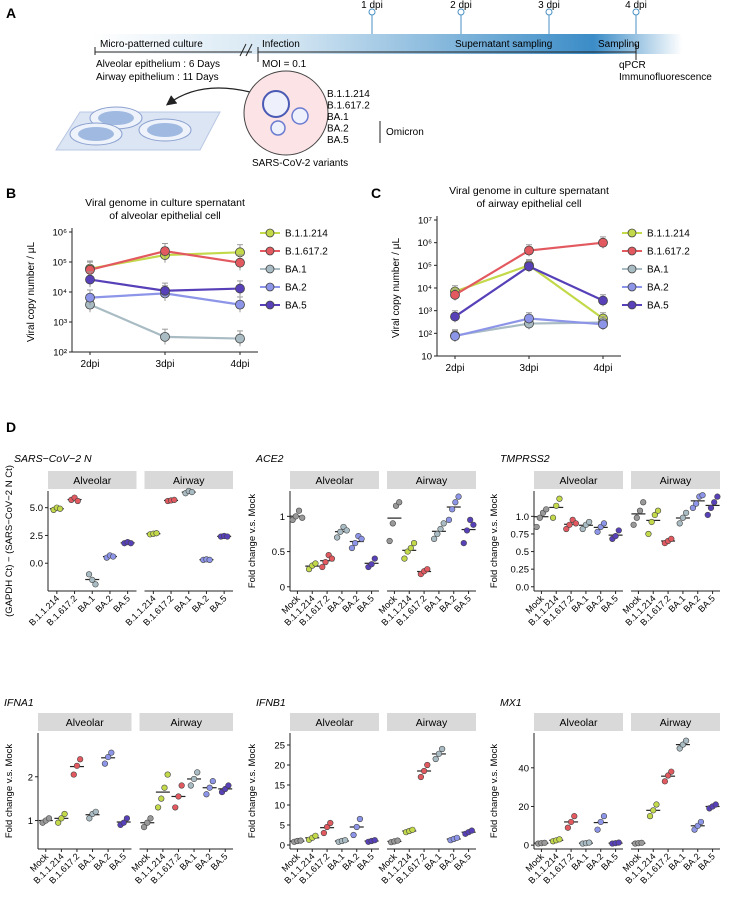 The width and height of the screenshot is (729, 903). I want to click on x-tick-label: 4dpi, so click(603, 368).